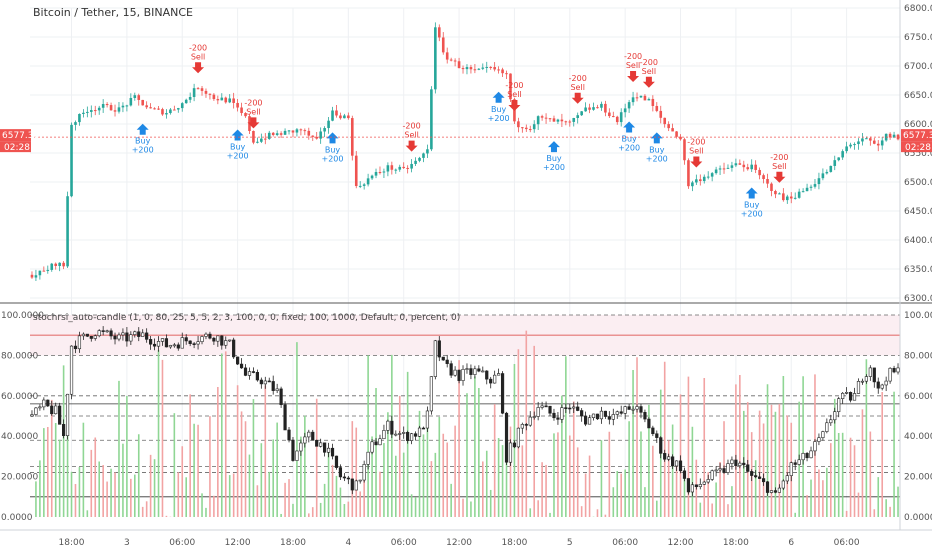  What do you see at coordinates (918, 478) in the screenshot?
I see `oscillator-tick-label: 20.0000` at bounding box center [918, 478].